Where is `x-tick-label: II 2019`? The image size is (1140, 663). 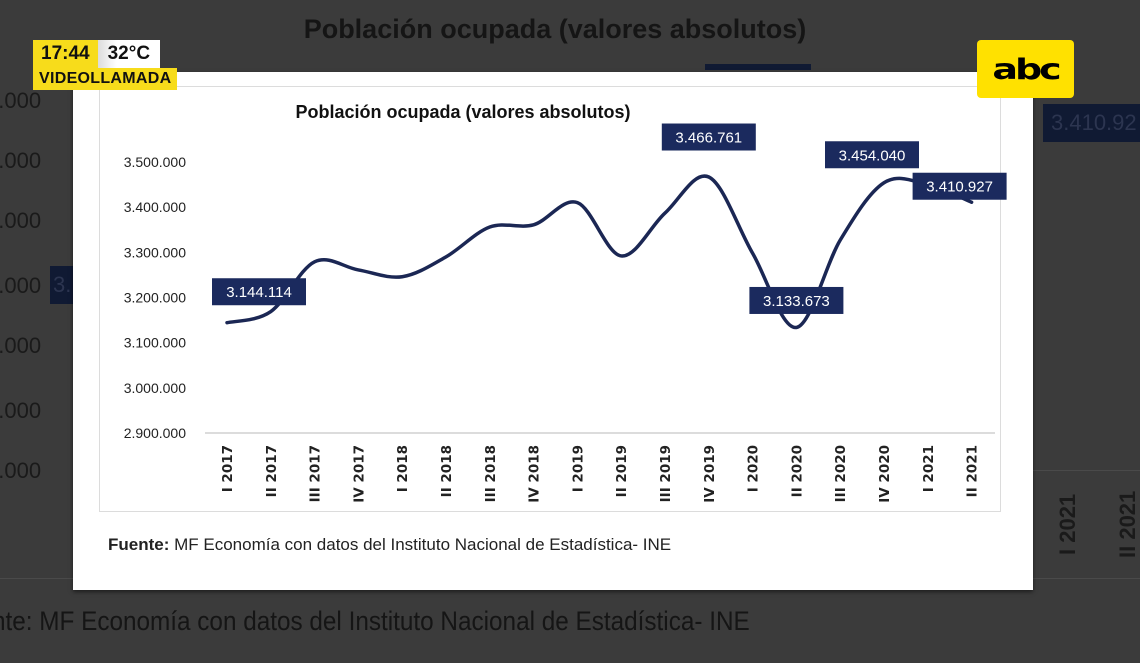 x-tick-label: II 2019 is located at coordinates (622, 471).